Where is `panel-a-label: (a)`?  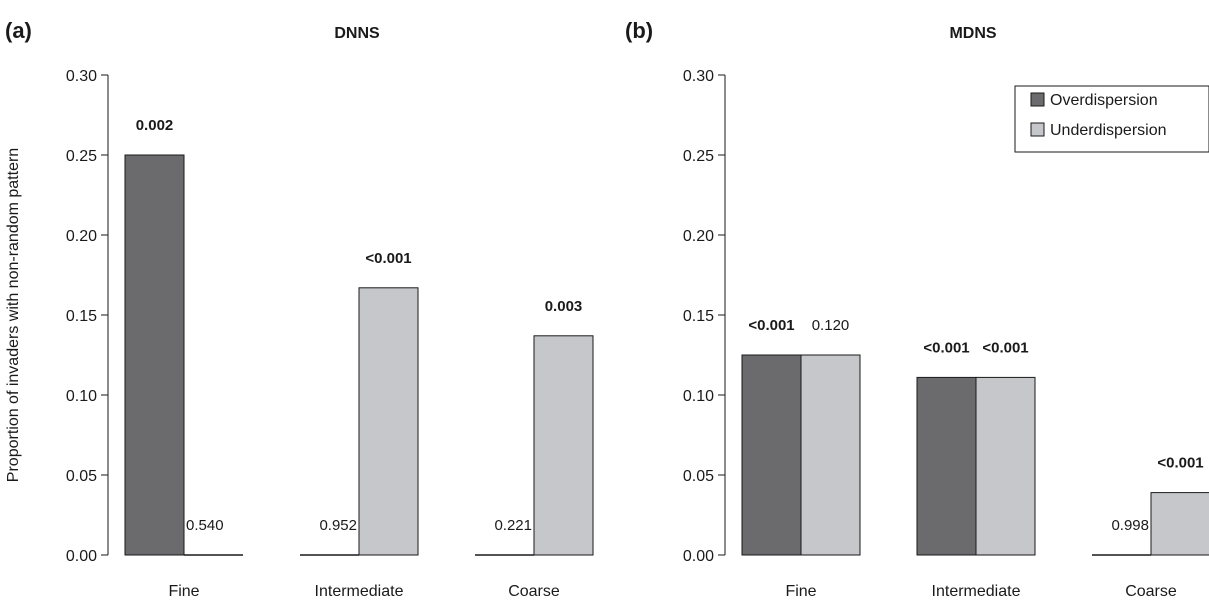
panel-a-label: (a) is located at coordinates (18, 30).